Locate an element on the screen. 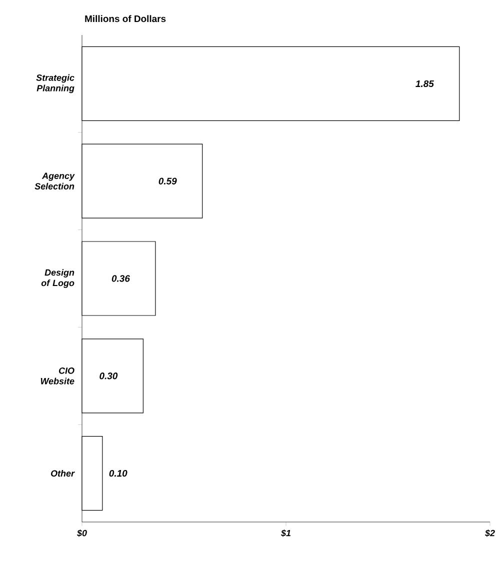 The height and width of the screenshot is (564, 501). y-tick-label: CIO Website is located at coordinates (57, 375).